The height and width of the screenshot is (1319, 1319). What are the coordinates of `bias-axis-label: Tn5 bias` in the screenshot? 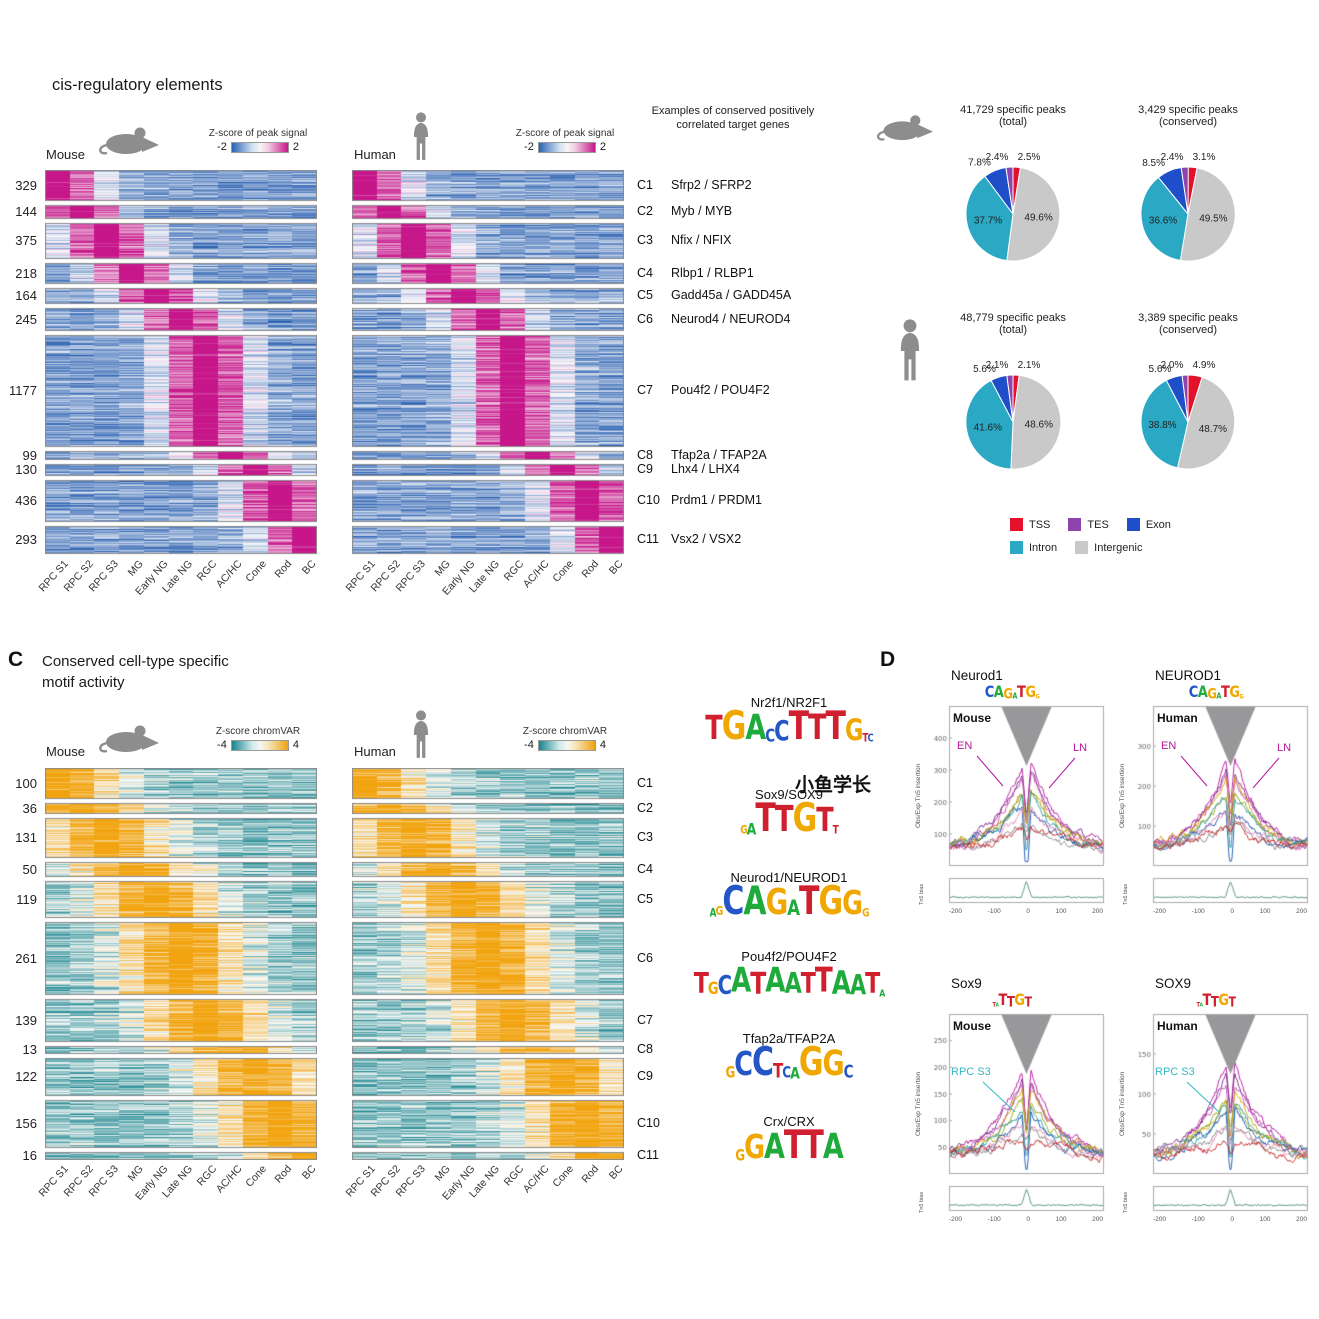 It's located at (922, 894).